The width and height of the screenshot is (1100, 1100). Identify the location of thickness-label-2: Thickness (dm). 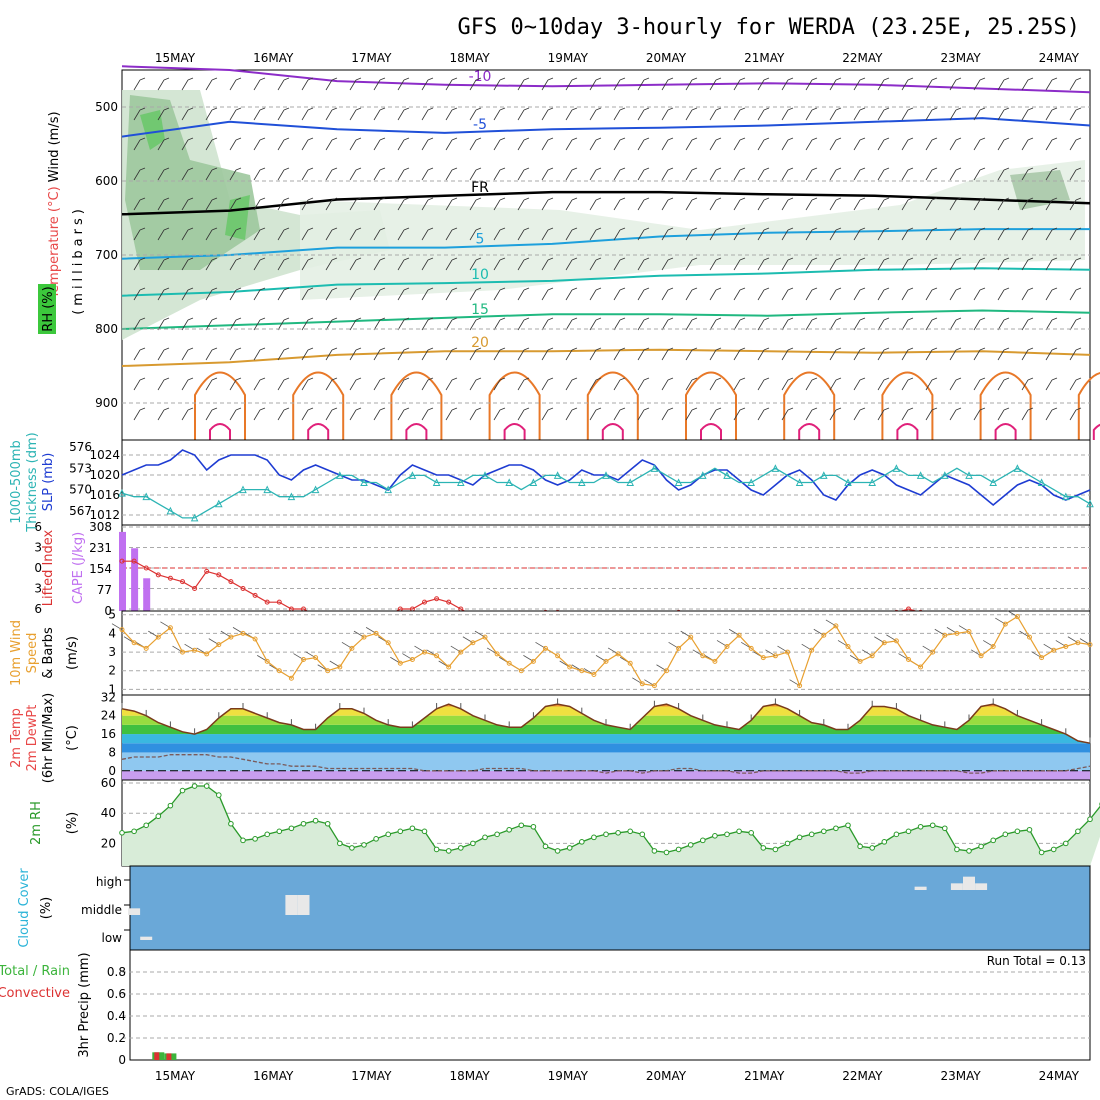
(32, 482).